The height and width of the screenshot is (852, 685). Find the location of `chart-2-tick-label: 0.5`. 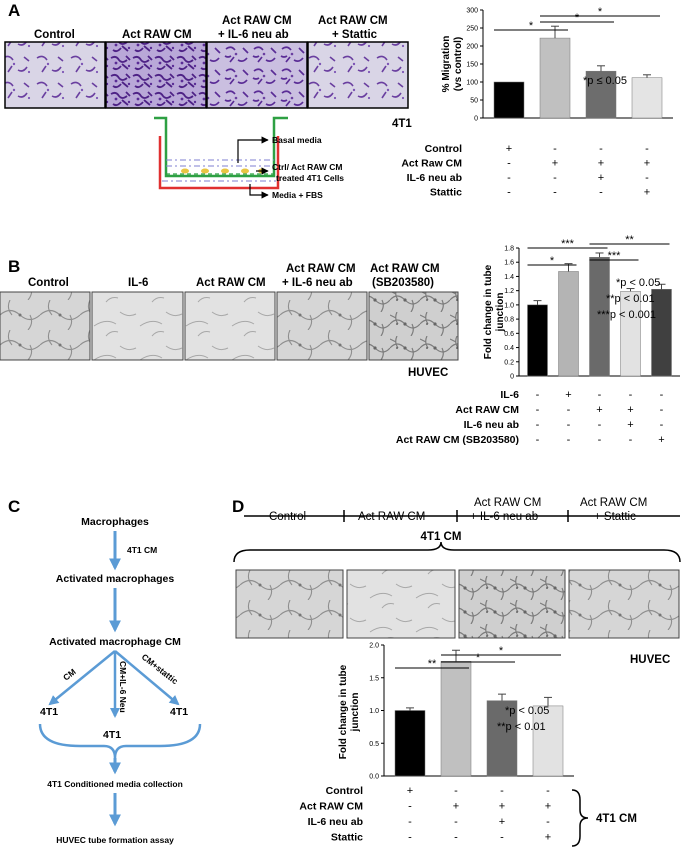

chart-2-tick-label: 0.5 is located at coordinates (374, 744).